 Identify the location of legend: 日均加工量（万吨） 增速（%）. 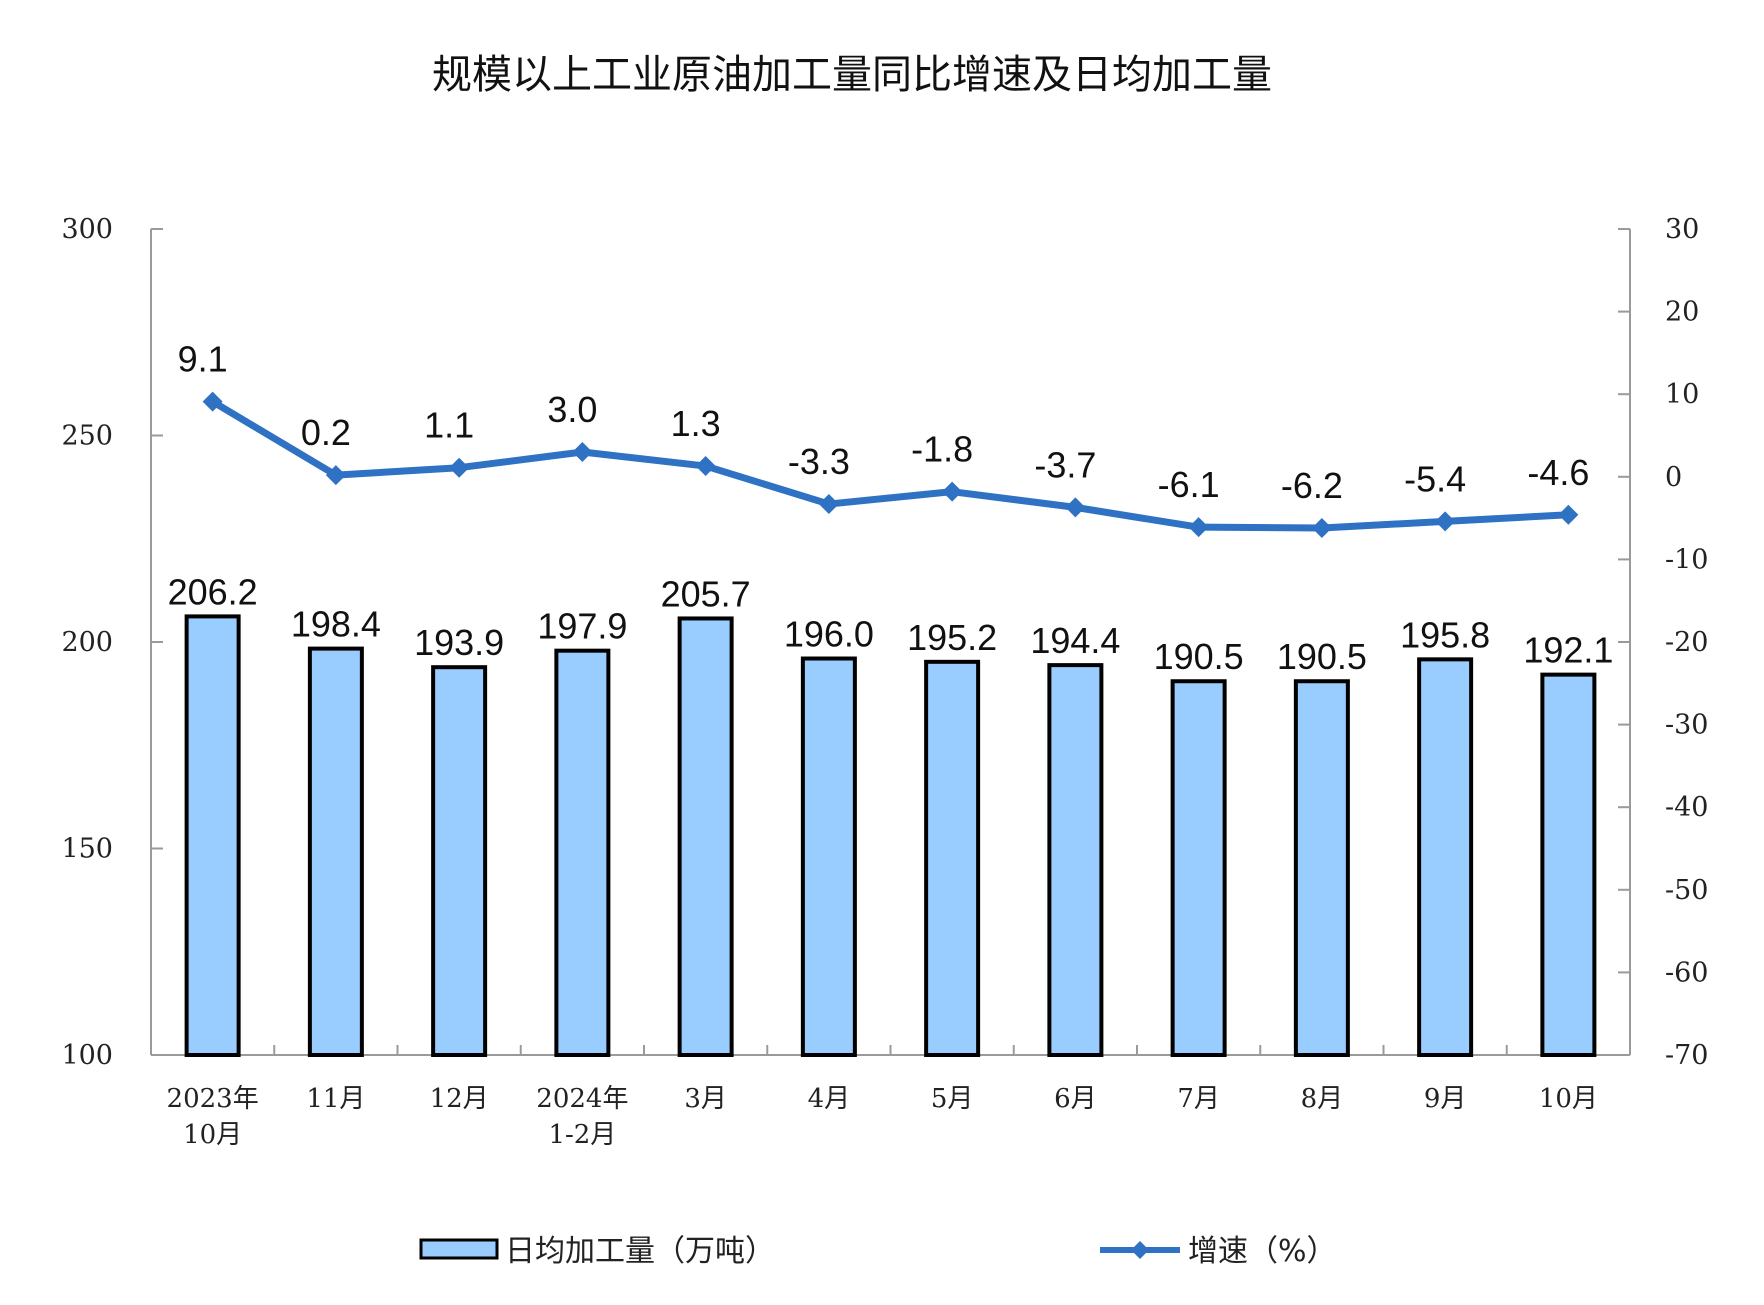
(878, 1251).